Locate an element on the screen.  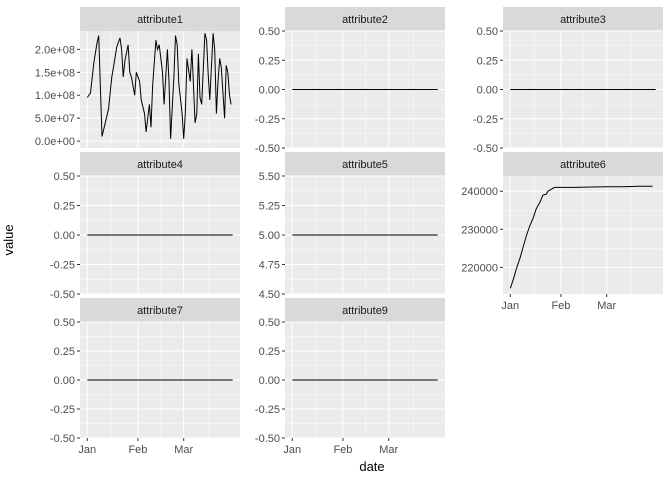
facet-strip-label: attribute6 is located at coordinates (583, 165).